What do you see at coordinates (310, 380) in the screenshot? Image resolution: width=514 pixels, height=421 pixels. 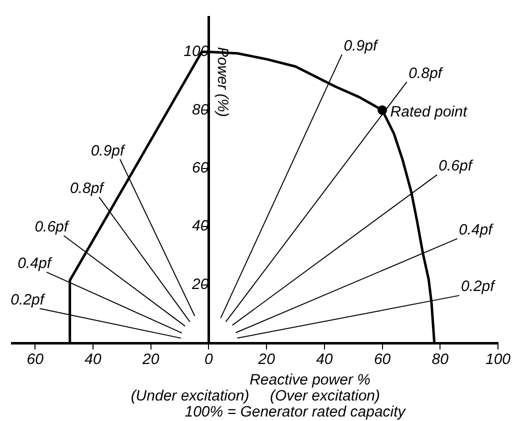 I see `x-axis-title: Reactive power %` at bounding box center [310, 380].